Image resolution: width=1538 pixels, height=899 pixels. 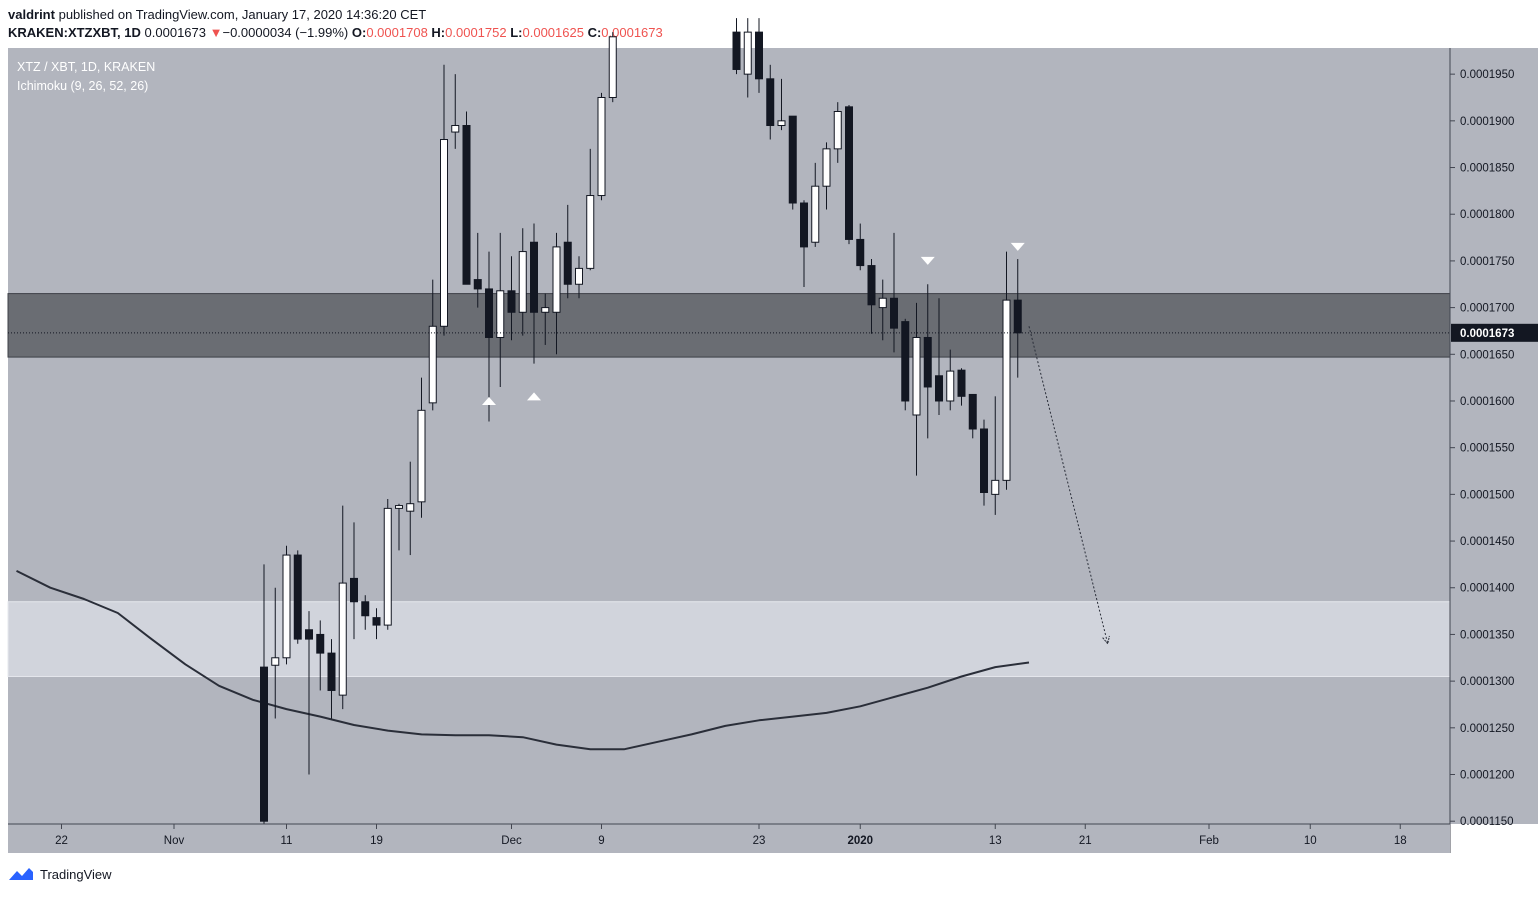 I want to click on price-tick-label: 0.0001550, so click(x=1487, y=449).